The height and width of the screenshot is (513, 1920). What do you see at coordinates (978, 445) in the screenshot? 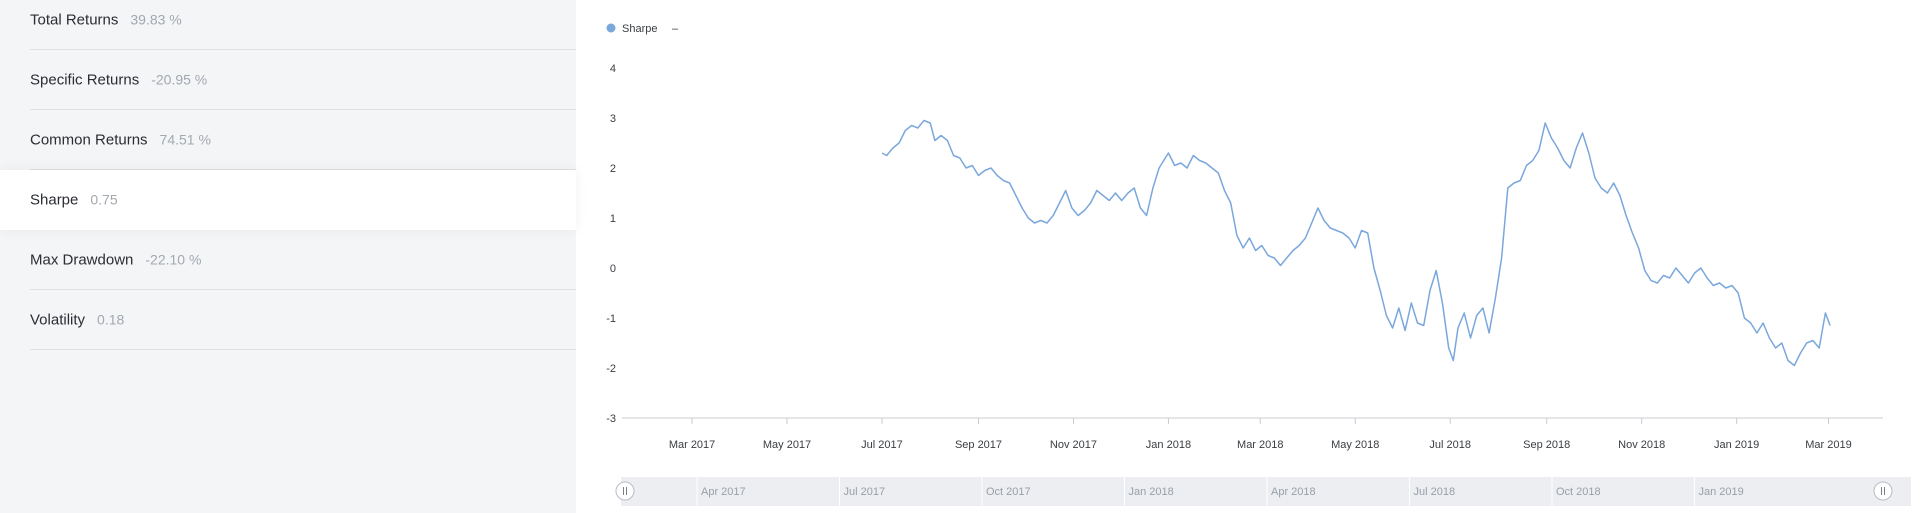
I see `x-tick-label: Sep 2017` at bounding box center [978, 445].